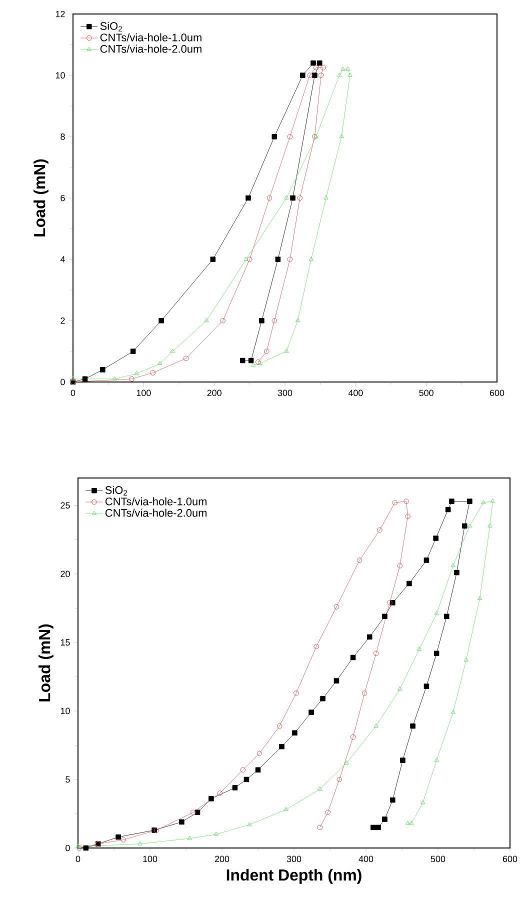 Image resolution: width=523 pixels, height=916 pixels. I want to click on x-tick-label: 100, so click(143, 393).